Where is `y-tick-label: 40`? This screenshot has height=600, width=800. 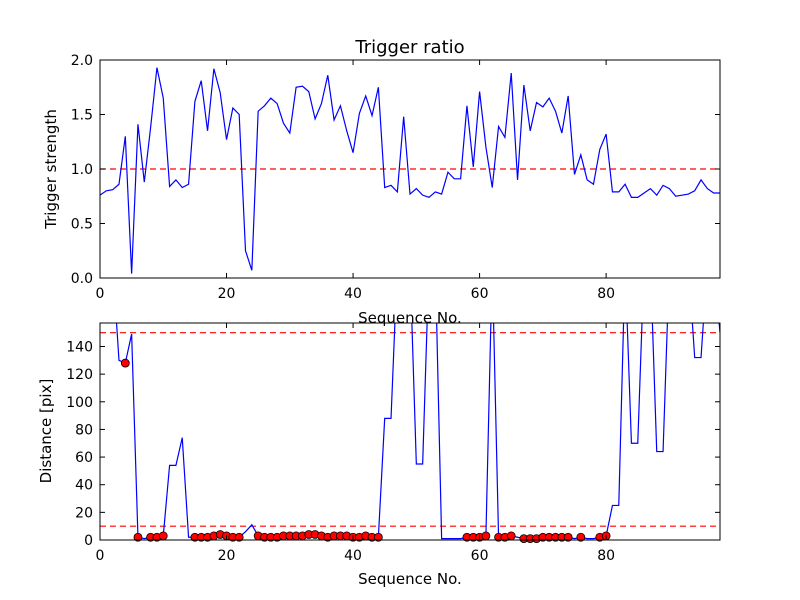 y-tick-label: 40 is located at coordinates (84, 486).